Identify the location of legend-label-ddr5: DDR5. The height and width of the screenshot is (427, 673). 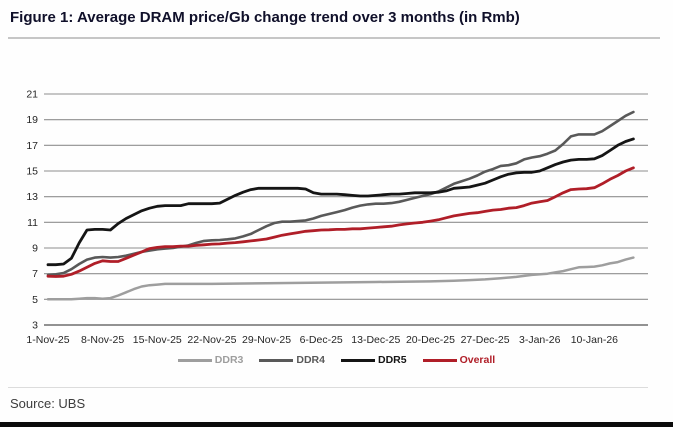
(392, 360).